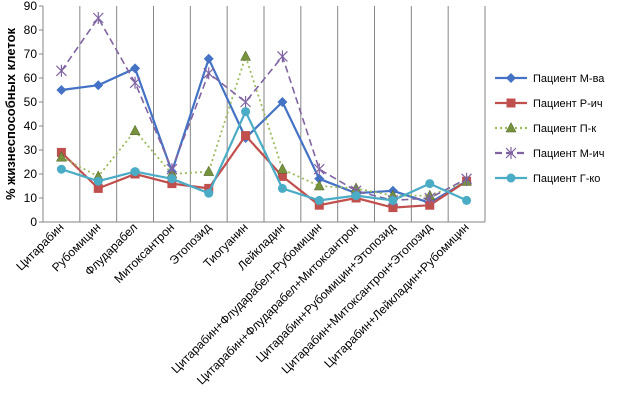 The height and width of the screenshot is (417, 623). I want to click on legend-item: Пациент Г-ко, so click(547, 179).